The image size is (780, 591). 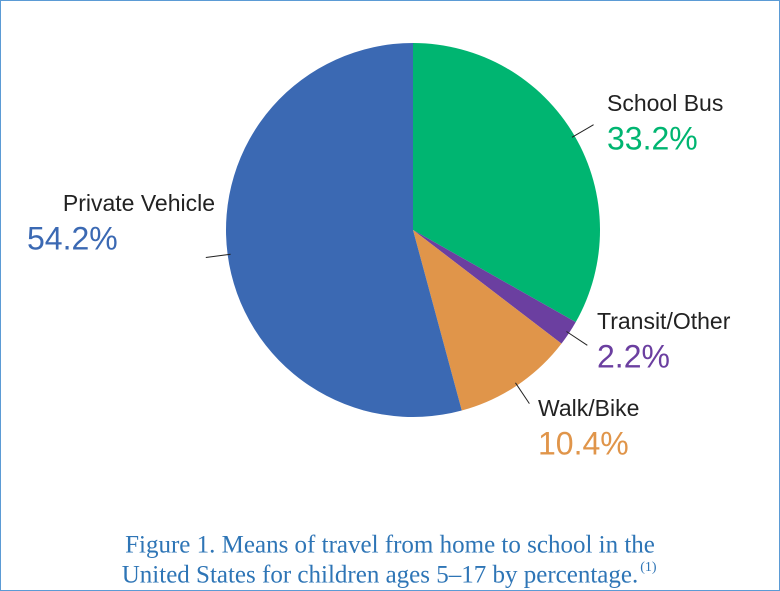 I want to click on slice-label: School Bus, so click(x=665, y=103).